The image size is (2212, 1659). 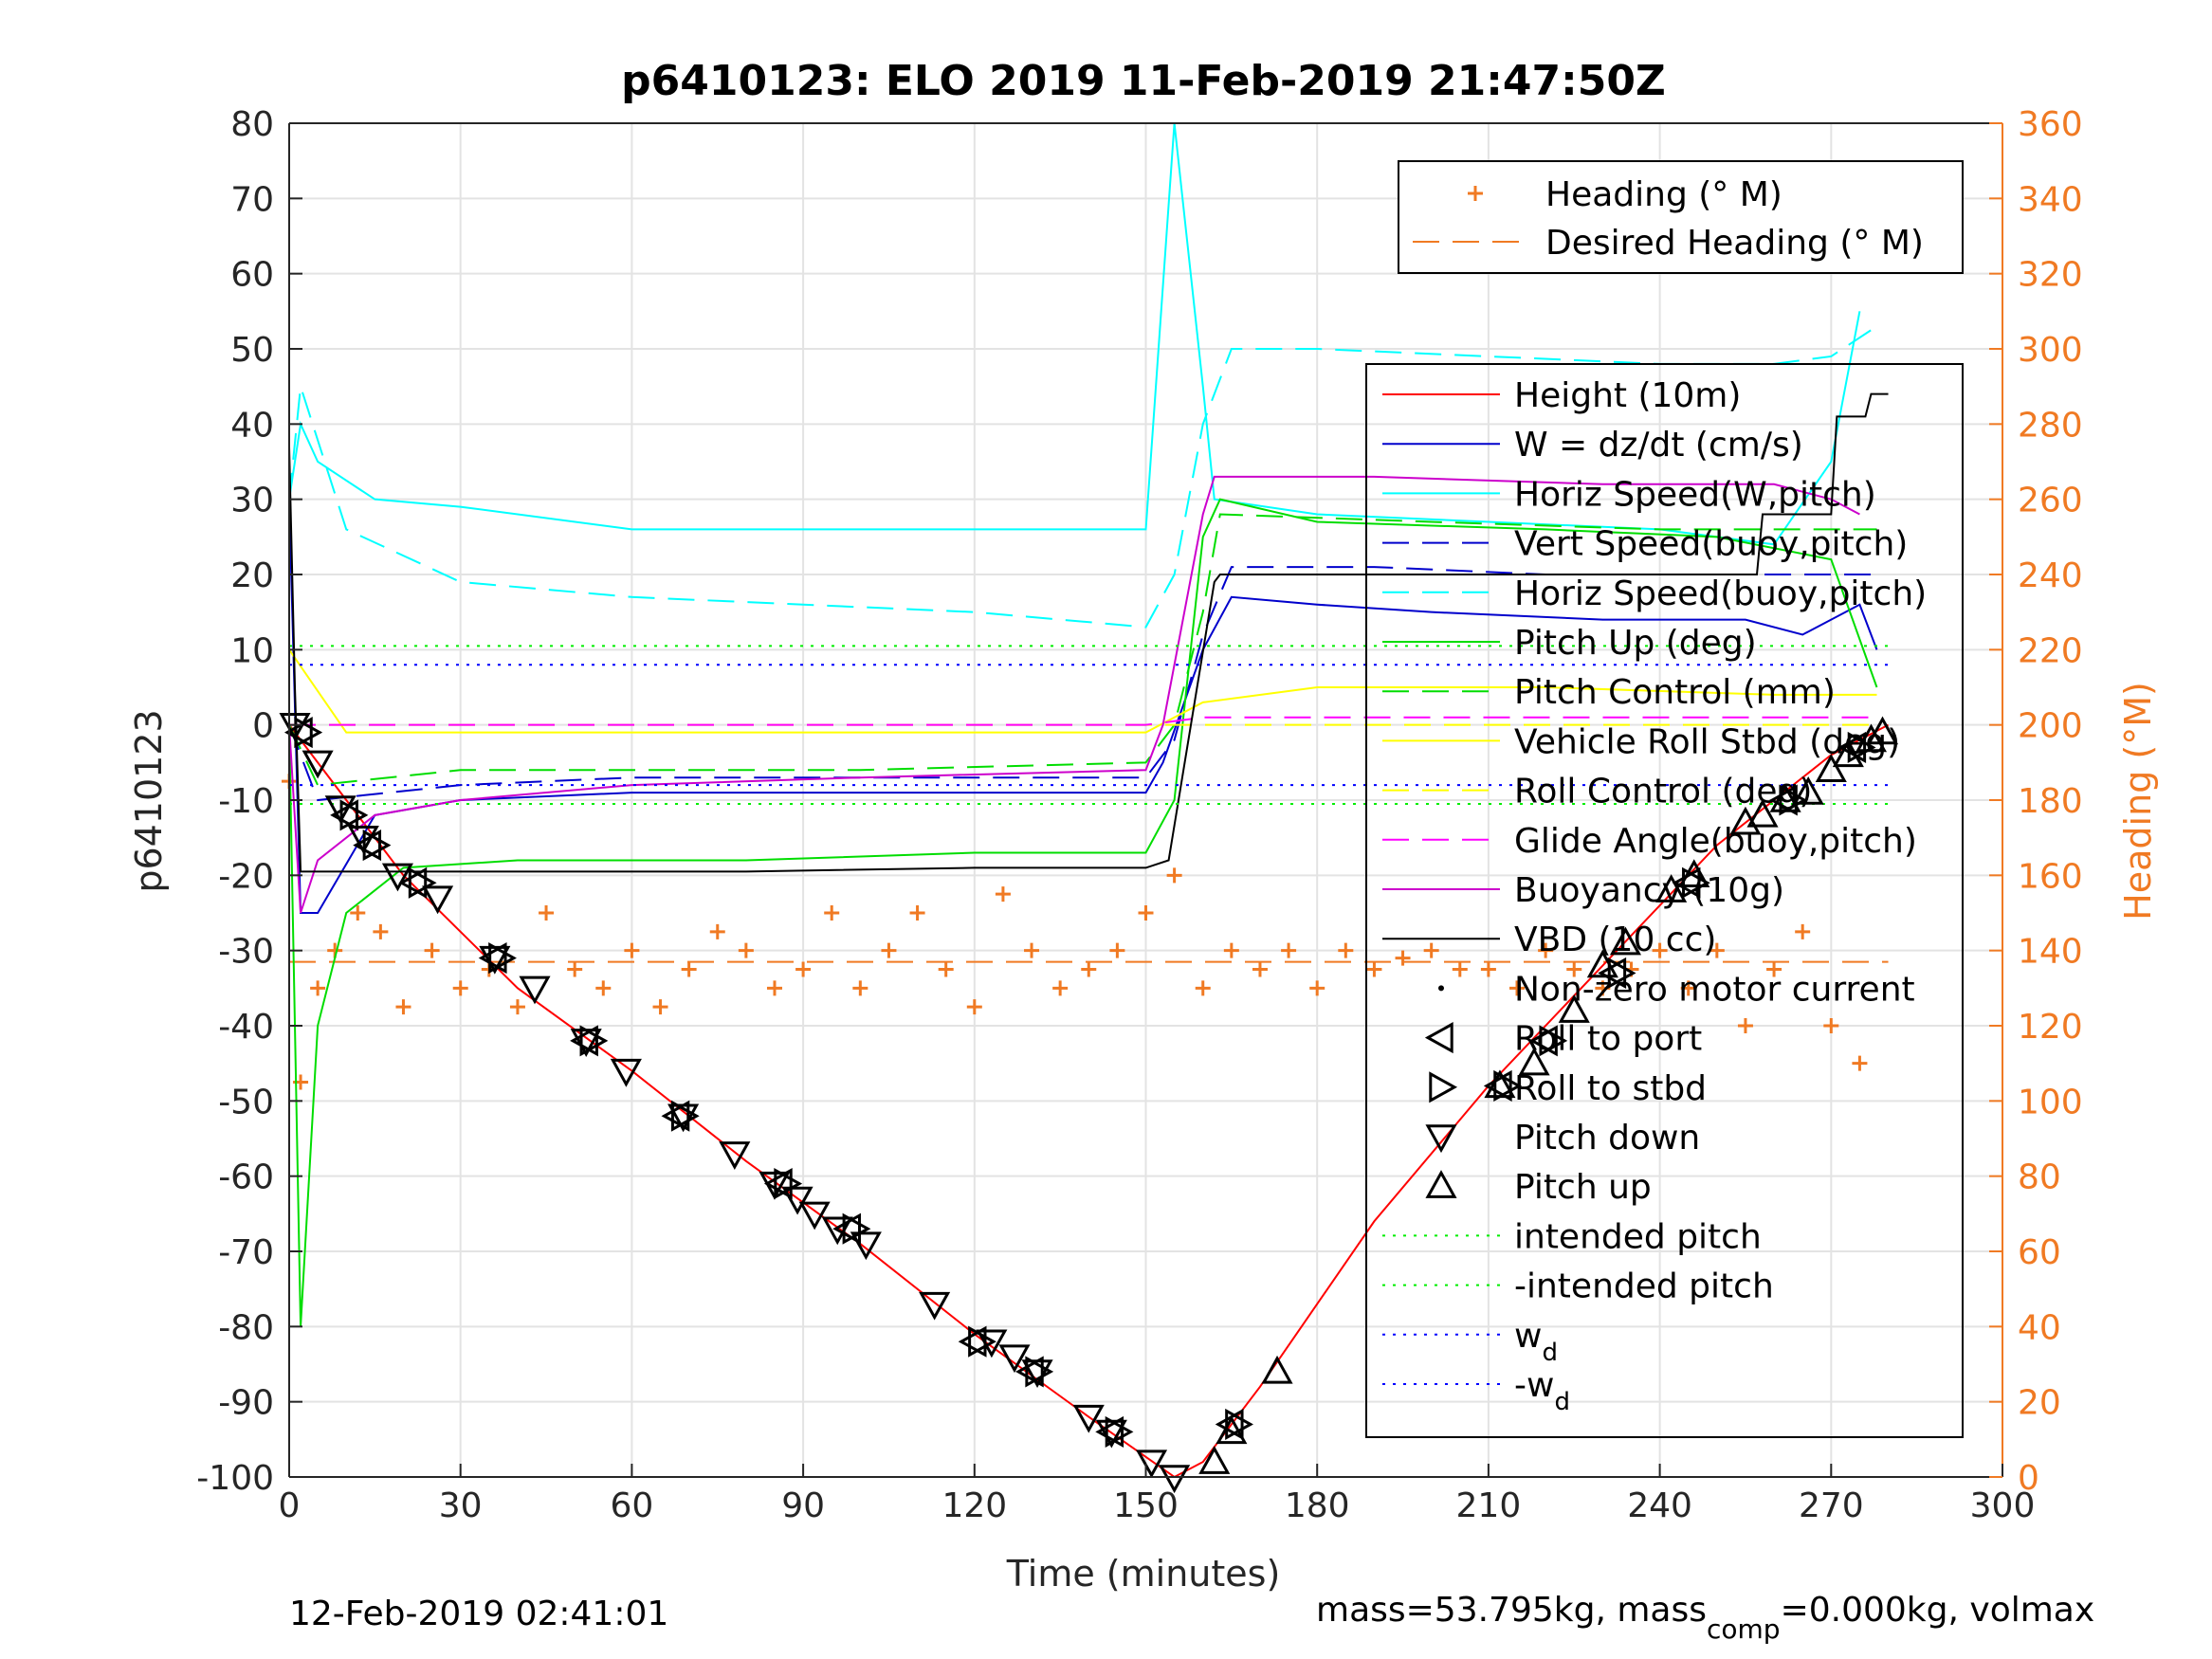 I want to click on y-tick-label: 70, so click(x=252, y=199).